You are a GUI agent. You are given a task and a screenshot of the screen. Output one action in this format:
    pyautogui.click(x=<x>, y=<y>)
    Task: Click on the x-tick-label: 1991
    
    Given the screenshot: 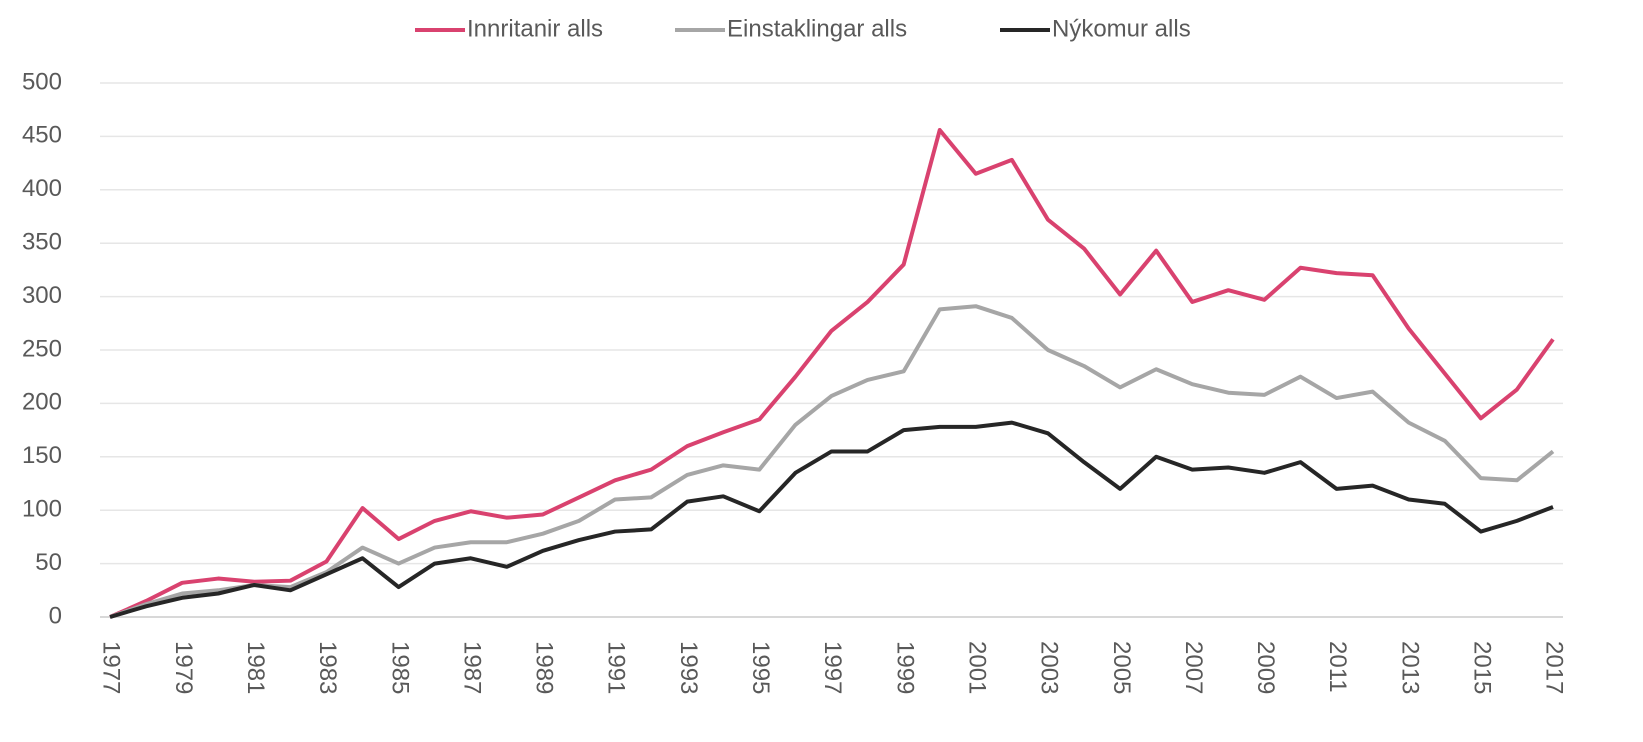 What is the action you would take?
    pyautogui.click(x=616, y=667)
    